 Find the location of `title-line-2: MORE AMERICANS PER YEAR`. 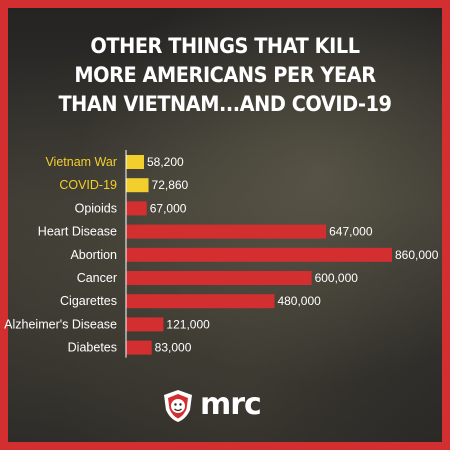

title-line-2: MORE AMERICANS PER YEAR is located at coordinates (225, 75).